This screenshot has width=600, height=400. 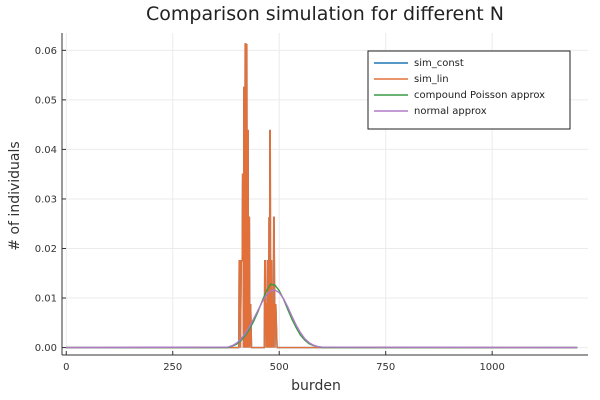 I want to click on y-tick-label: 0.02, so click(x=46, y=249).